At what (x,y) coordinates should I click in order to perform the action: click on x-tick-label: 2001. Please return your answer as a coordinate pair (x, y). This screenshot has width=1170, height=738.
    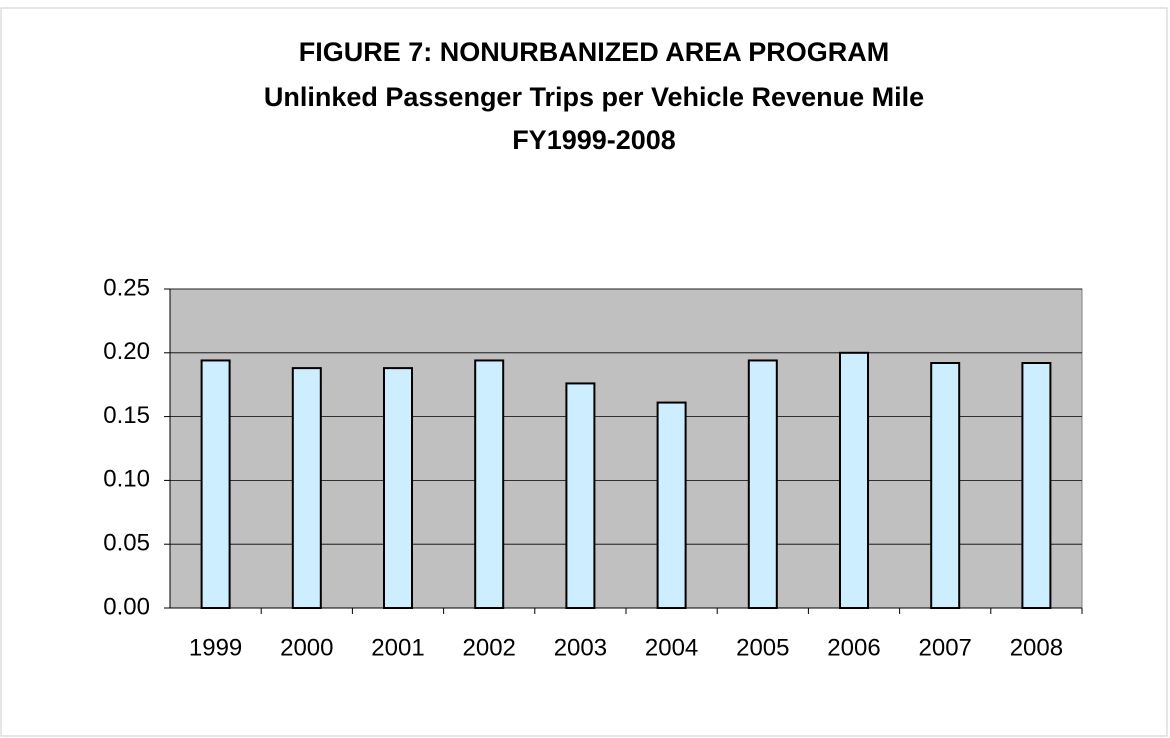
    Looking at the image, I should click on (397, 647).